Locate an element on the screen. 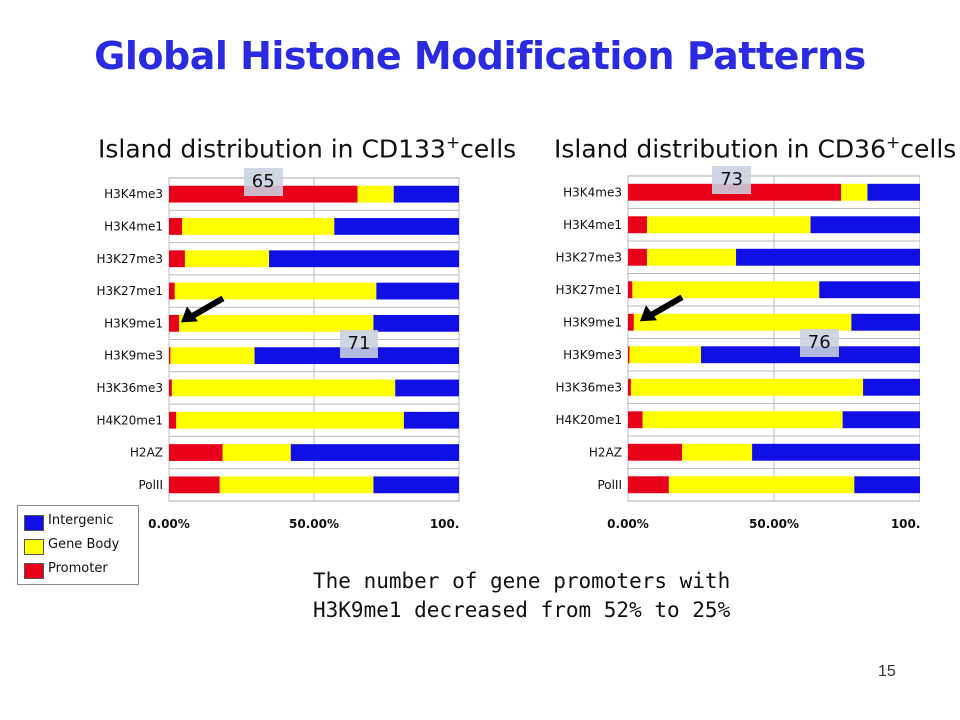  legend-label-gene-body: Gene Body is located at coordinates (84, 544).